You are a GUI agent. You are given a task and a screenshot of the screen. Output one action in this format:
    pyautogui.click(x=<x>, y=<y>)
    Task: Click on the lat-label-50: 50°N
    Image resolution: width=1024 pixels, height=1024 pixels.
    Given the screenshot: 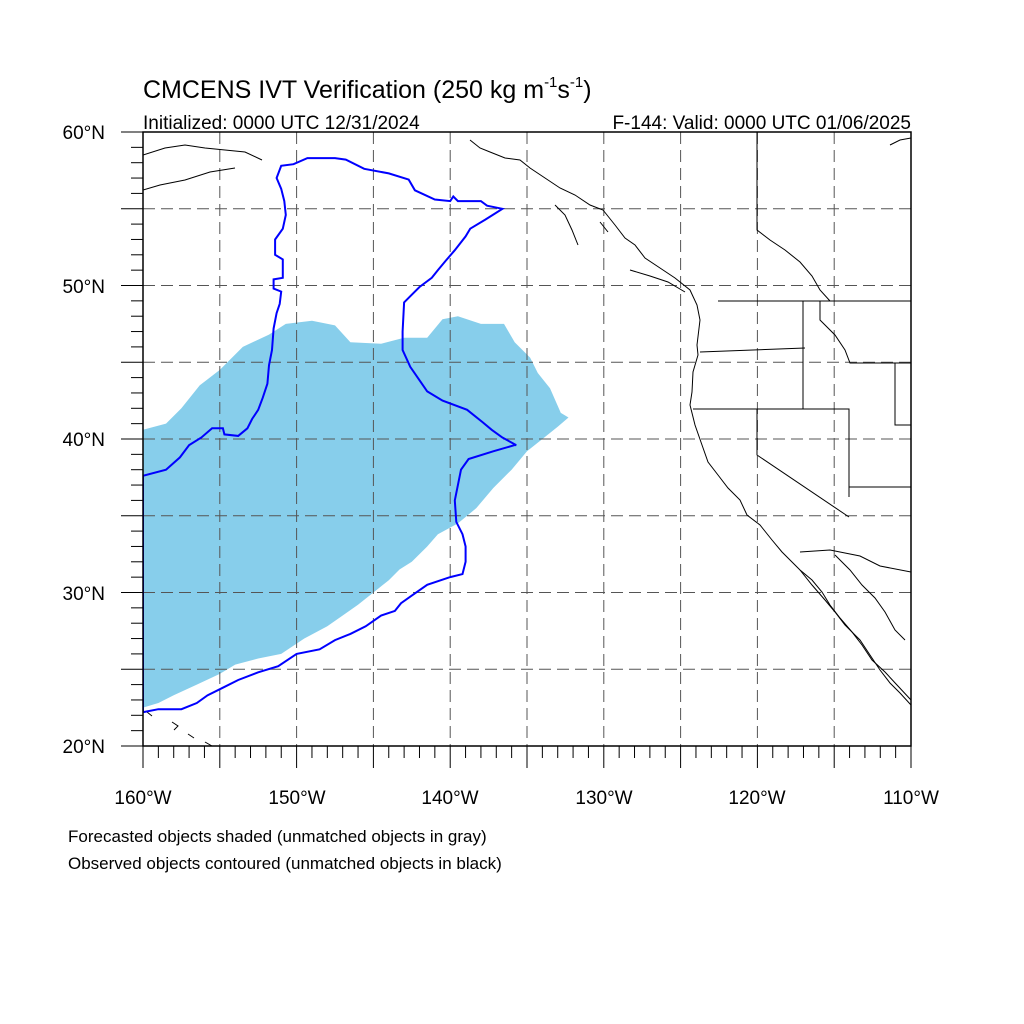 What is the action you would take?
    pyautogui.click(x=84, y=287)
    